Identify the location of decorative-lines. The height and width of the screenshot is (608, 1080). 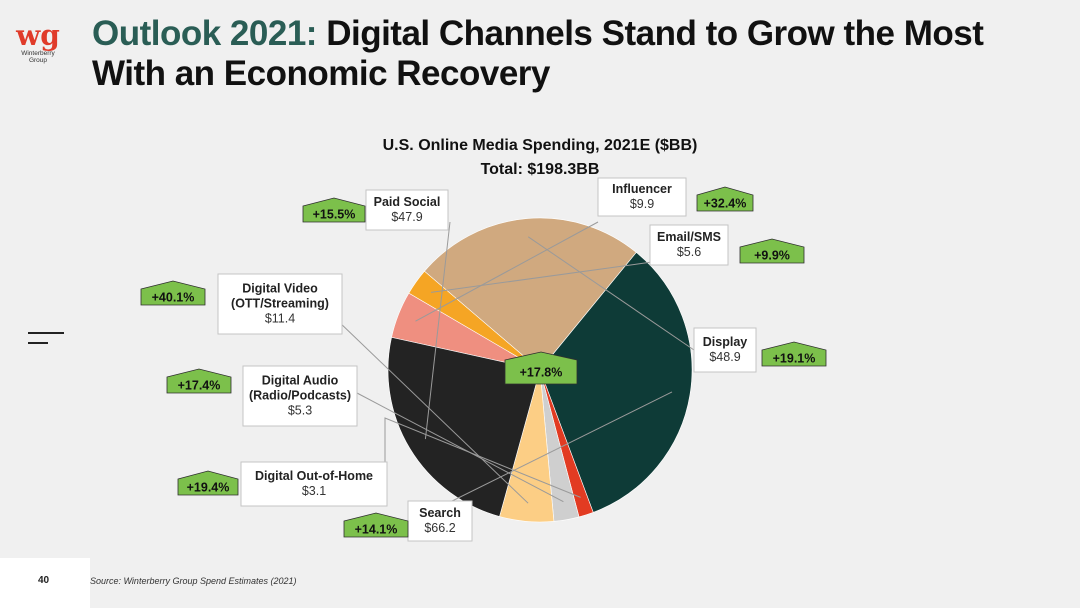
(46, 342).